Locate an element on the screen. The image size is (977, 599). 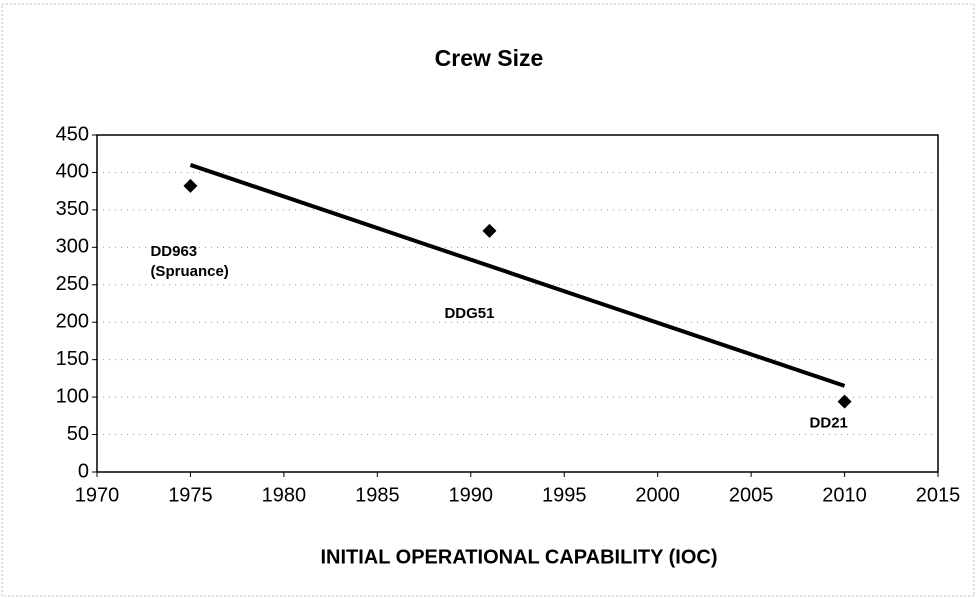
point-label: (Spruance) is located at coordinates (189, 271).